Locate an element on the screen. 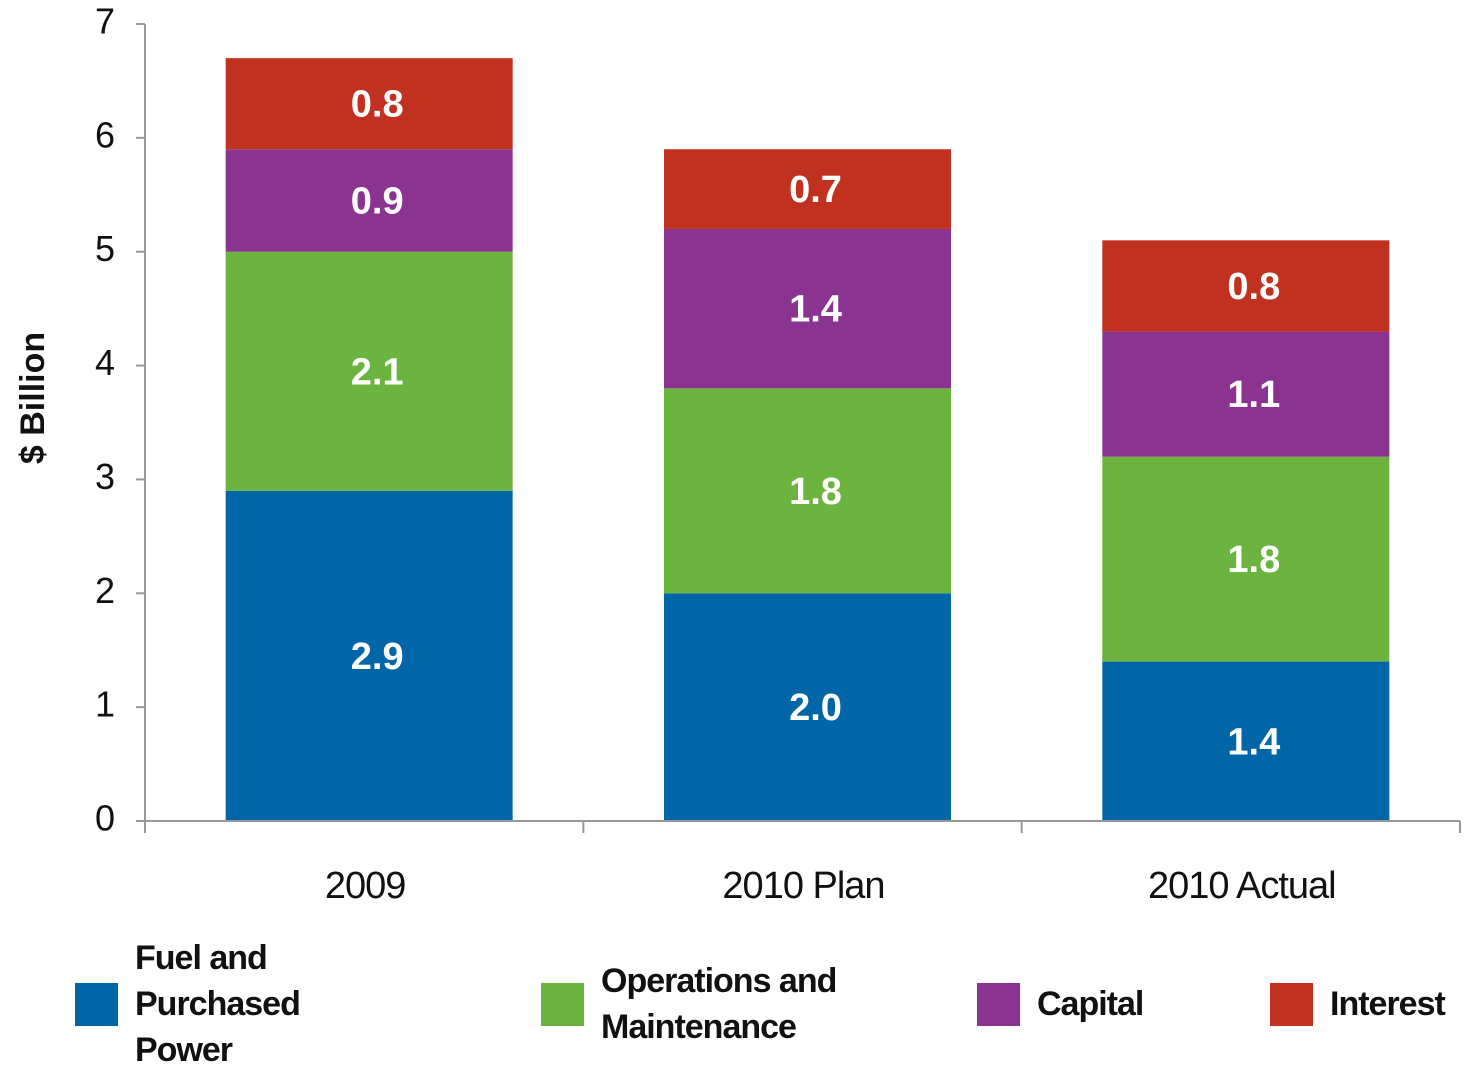 The height and width of the screenshot is (1073, 1476). y-tick-label: 5 is located at coordinates (105, 248).